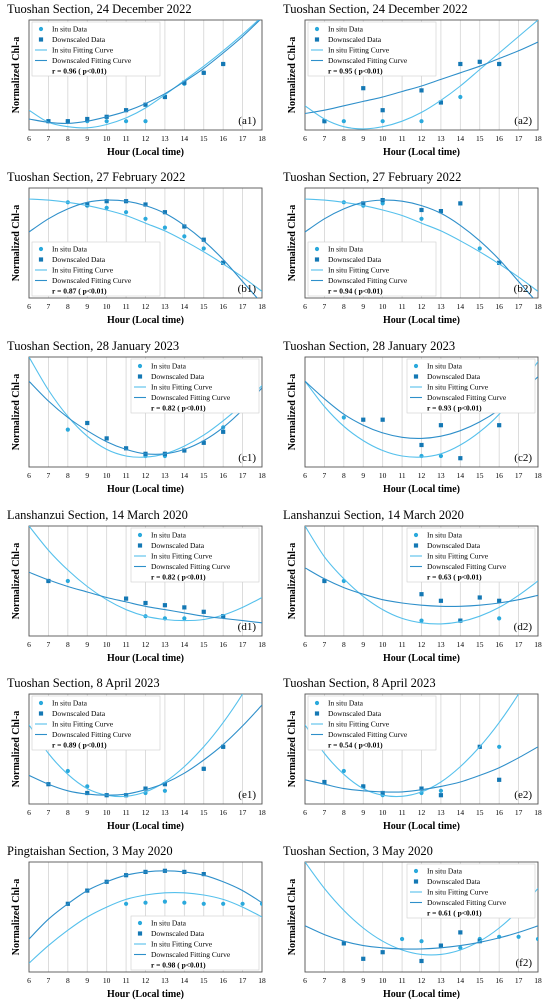 This screenshot has height=1008, width=550. What do you see at coordinates (243, 138) in the screenshot?
I see `x-tick-label: 17` at bounding box center [243, 138].